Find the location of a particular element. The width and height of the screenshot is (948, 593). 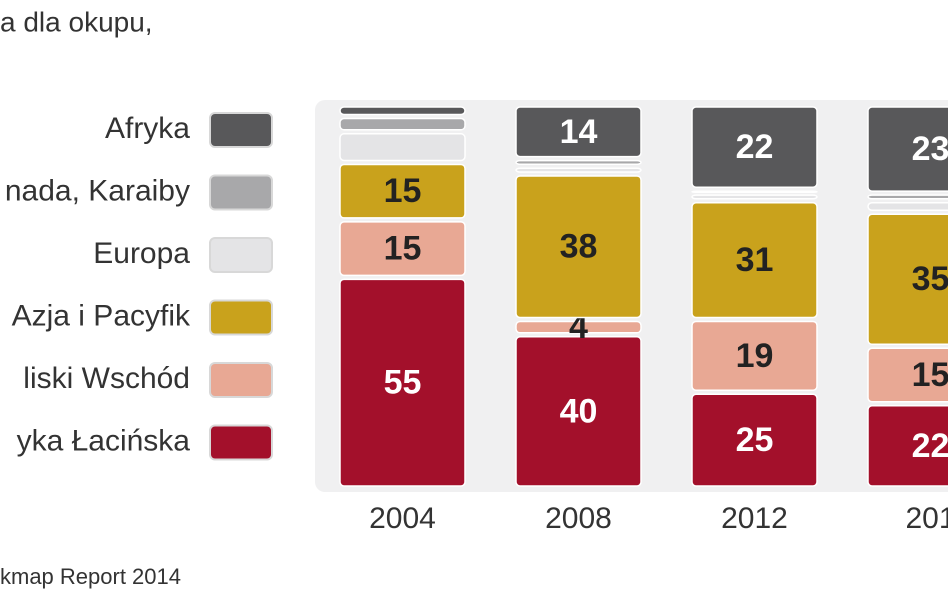

legend-label: yka Łacińska is located at coordinates (104, 440).